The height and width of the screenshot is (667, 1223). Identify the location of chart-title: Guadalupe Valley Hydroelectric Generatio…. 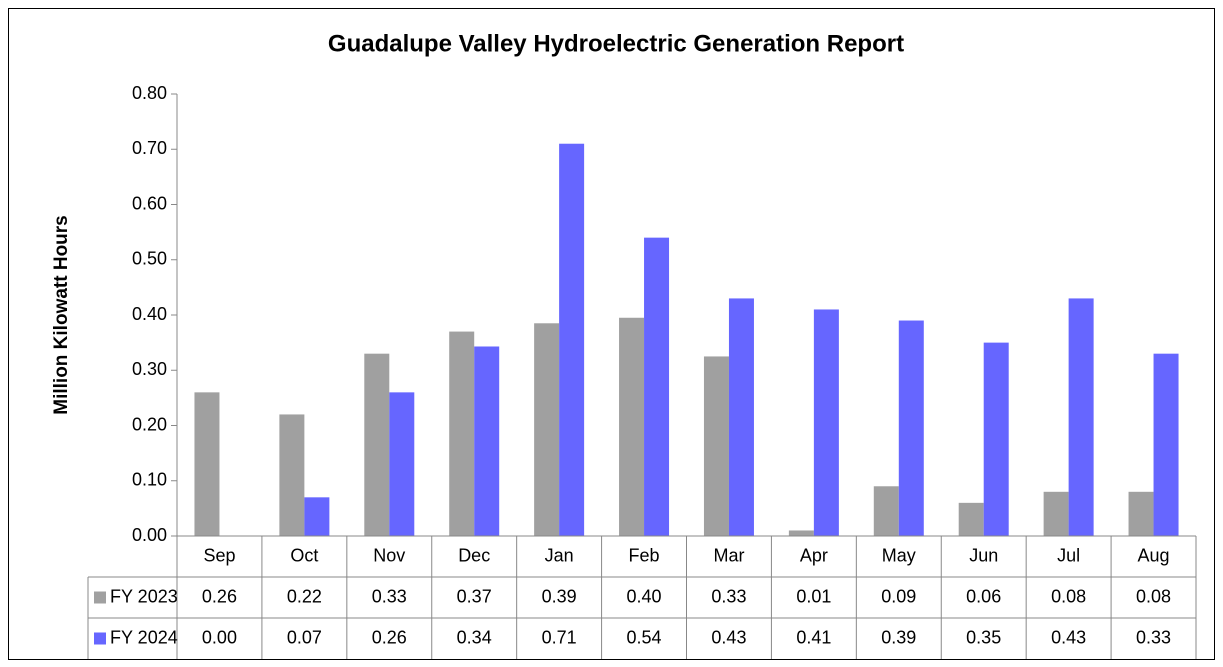
(616, 43).